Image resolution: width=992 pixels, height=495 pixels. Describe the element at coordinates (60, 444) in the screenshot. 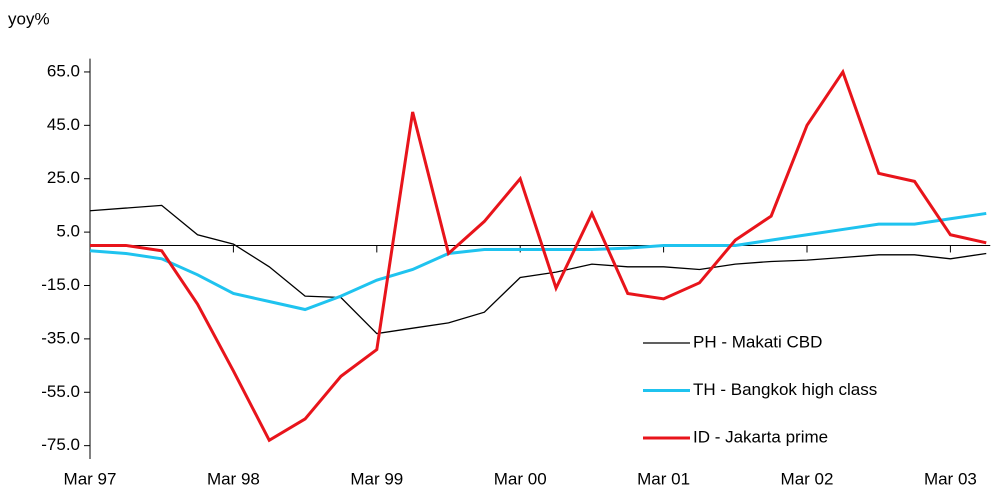

I see `y-tick-label: -75.0` at that location.